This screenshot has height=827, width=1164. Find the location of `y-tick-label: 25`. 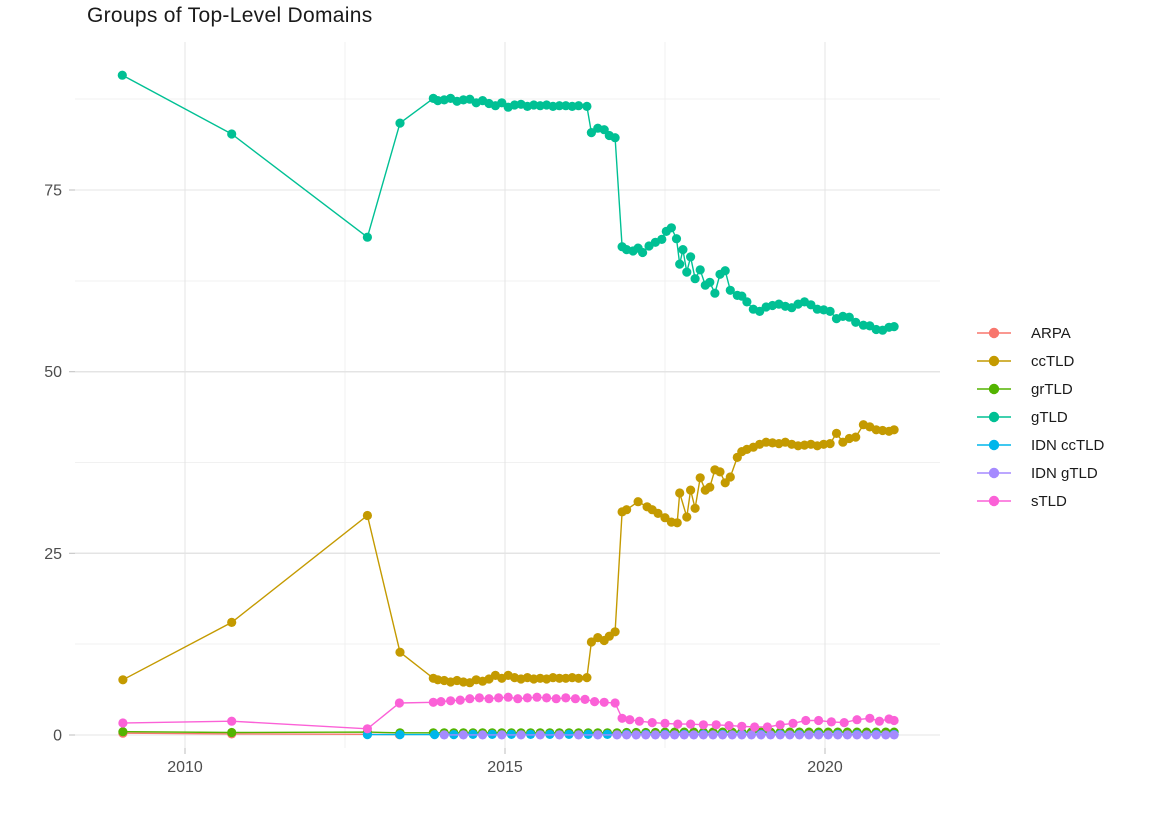

y-tick-label: 25 is located at coordinates (53, 554).